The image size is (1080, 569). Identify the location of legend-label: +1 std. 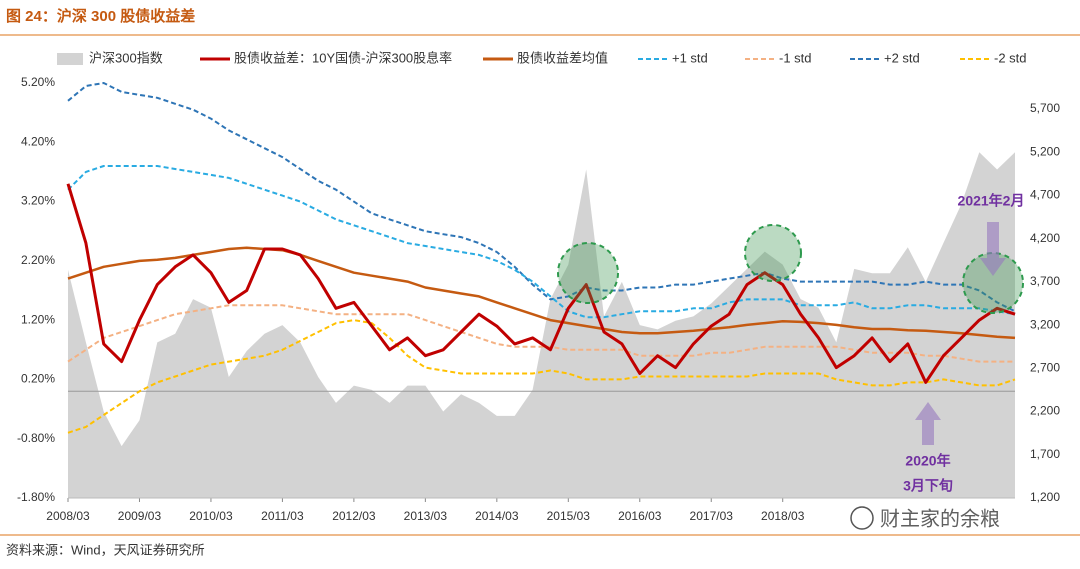
(690, 57).